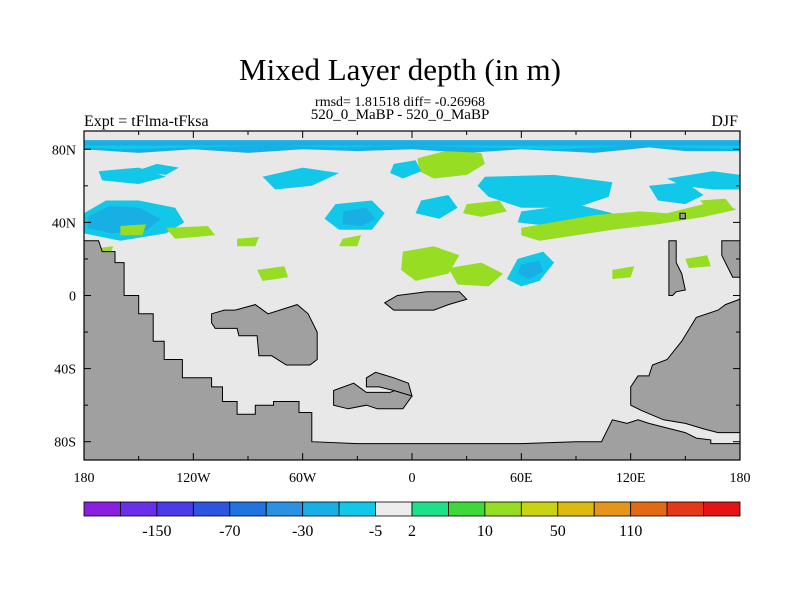 Image resolution: width=800 pixels, height=600 pixels. Describe the element at coordinates (521, 478) in the screenshot. I see `x-tick-label: 60E` at that location.